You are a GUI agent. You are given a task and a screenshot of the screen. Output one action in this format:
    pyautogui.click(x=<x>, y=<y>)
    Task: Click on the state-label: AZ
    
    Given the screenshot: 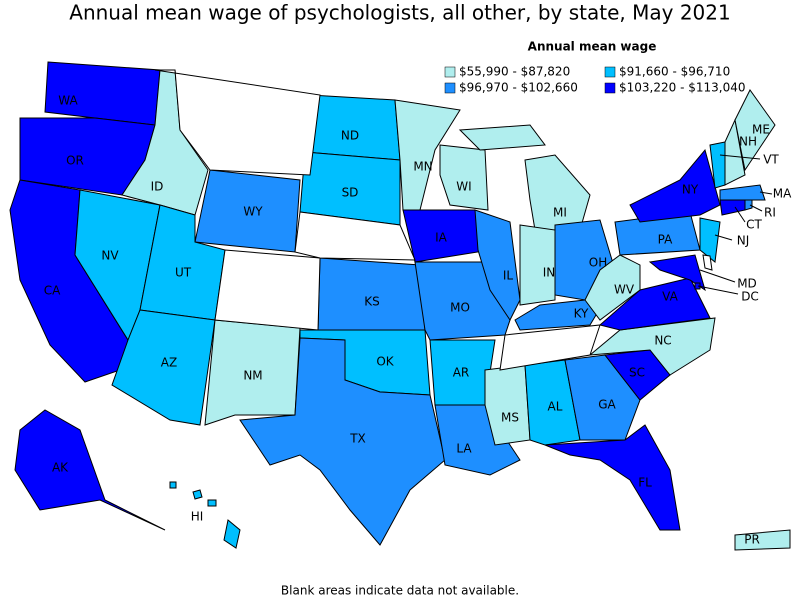 What is the action you would take?
    pyautogui.click(x=169, y=363)
    